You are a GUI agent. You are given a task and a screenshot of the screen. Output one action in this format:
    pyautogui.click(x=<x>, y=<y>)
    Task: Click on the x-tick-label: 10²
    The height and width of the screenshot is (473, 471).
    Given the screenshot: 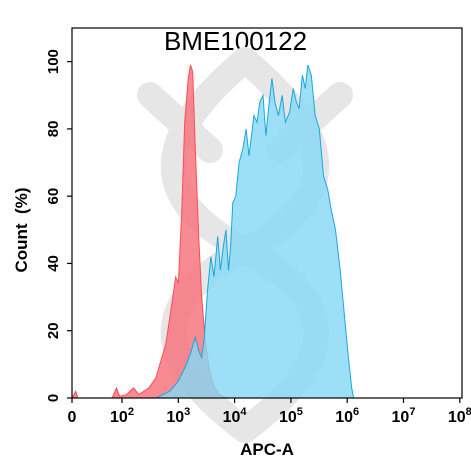 What is the action you would take?
    pyautogui.click(x=122, y=416)
    